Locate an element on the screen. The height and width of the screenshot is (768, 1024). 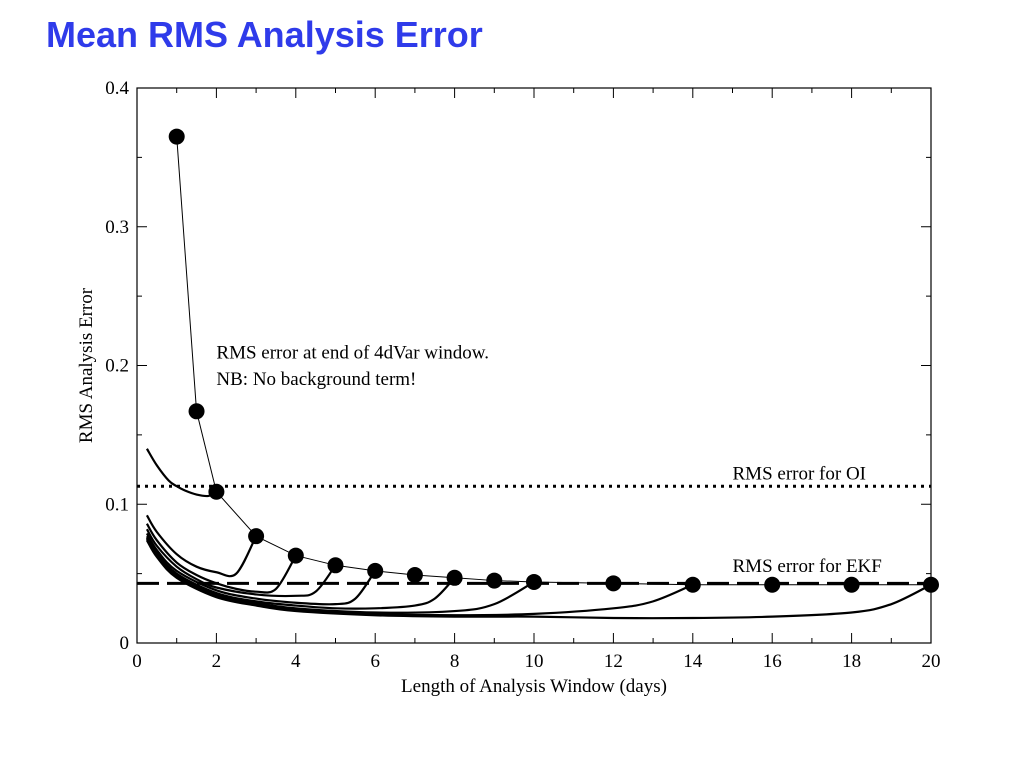
x-tick-label: 18 is located at coordinates (851, 661).